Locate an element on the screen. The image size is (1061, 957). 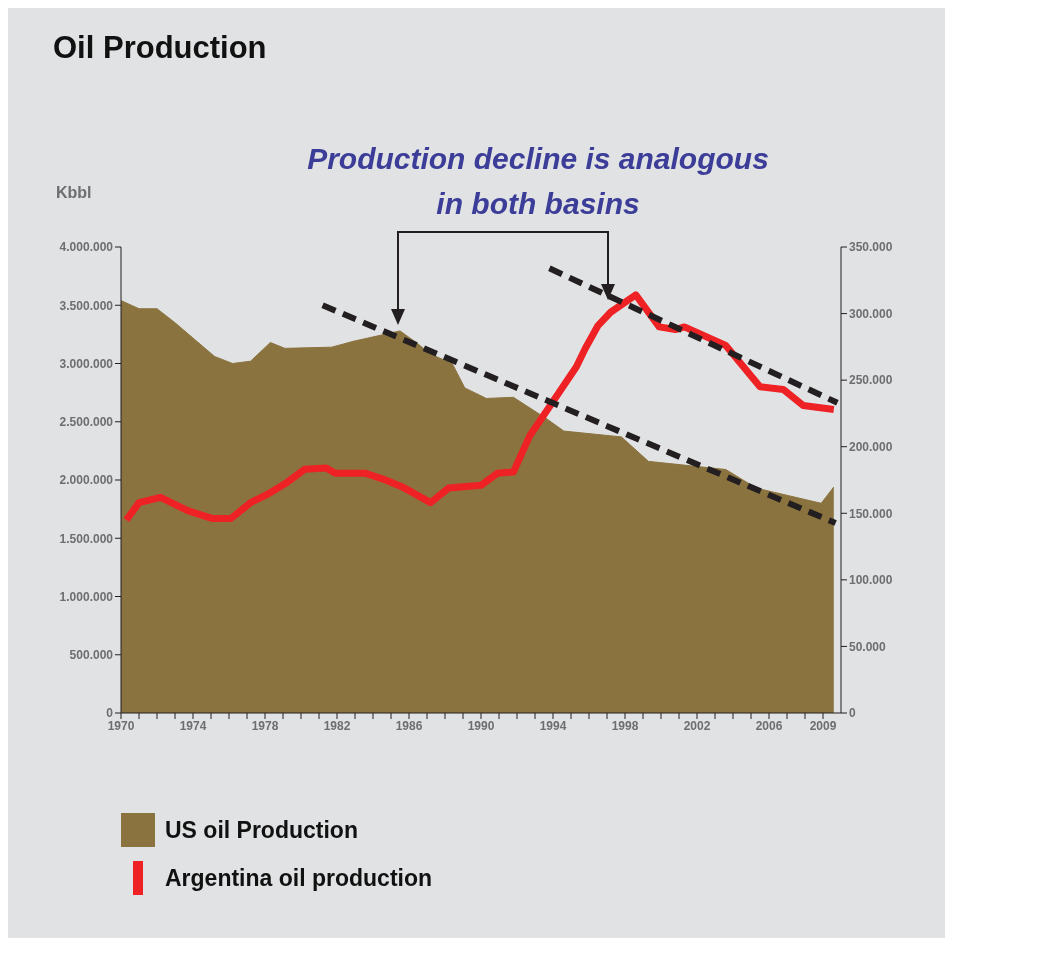
legend-label: Argentina oil production is located at coordinates (299, 878).